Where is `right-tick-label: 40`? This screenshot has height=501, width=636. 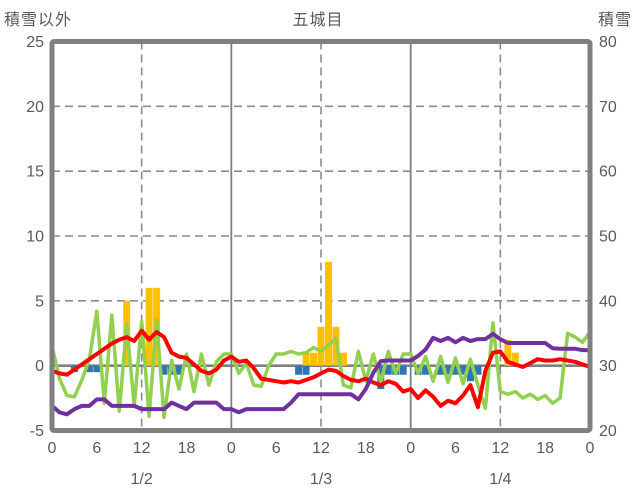 right-tick-label: 40 is located at coordinates (608, 301).